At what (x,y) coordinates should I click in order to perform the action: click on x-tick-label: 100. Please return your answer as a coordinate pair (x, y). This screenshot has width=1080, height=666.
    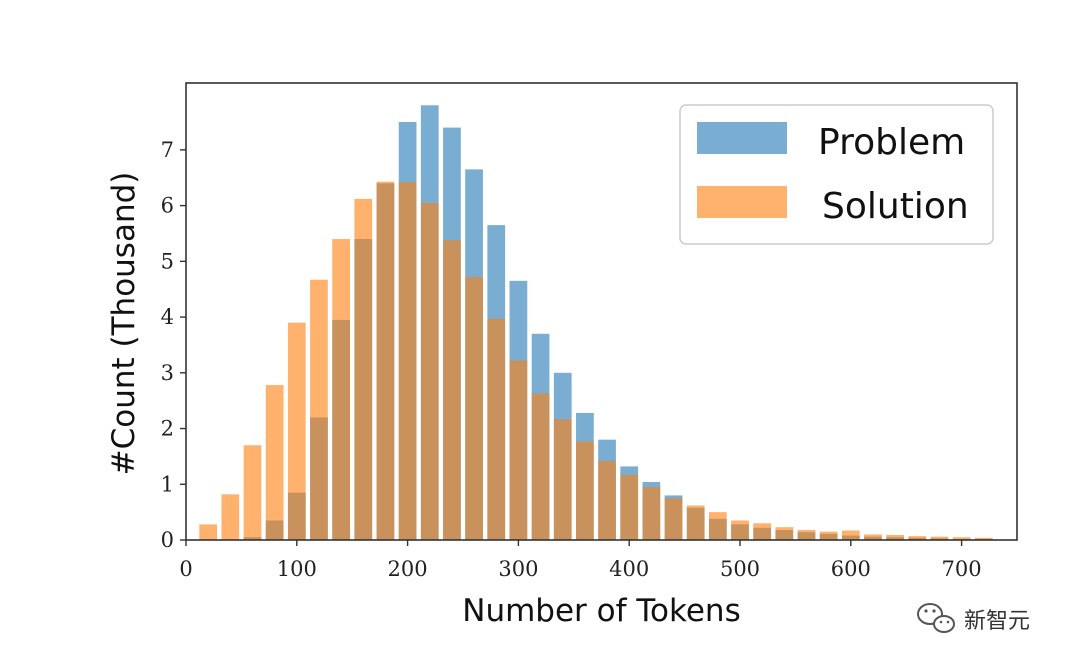
    Looking at the image, I should click on (297, 569).